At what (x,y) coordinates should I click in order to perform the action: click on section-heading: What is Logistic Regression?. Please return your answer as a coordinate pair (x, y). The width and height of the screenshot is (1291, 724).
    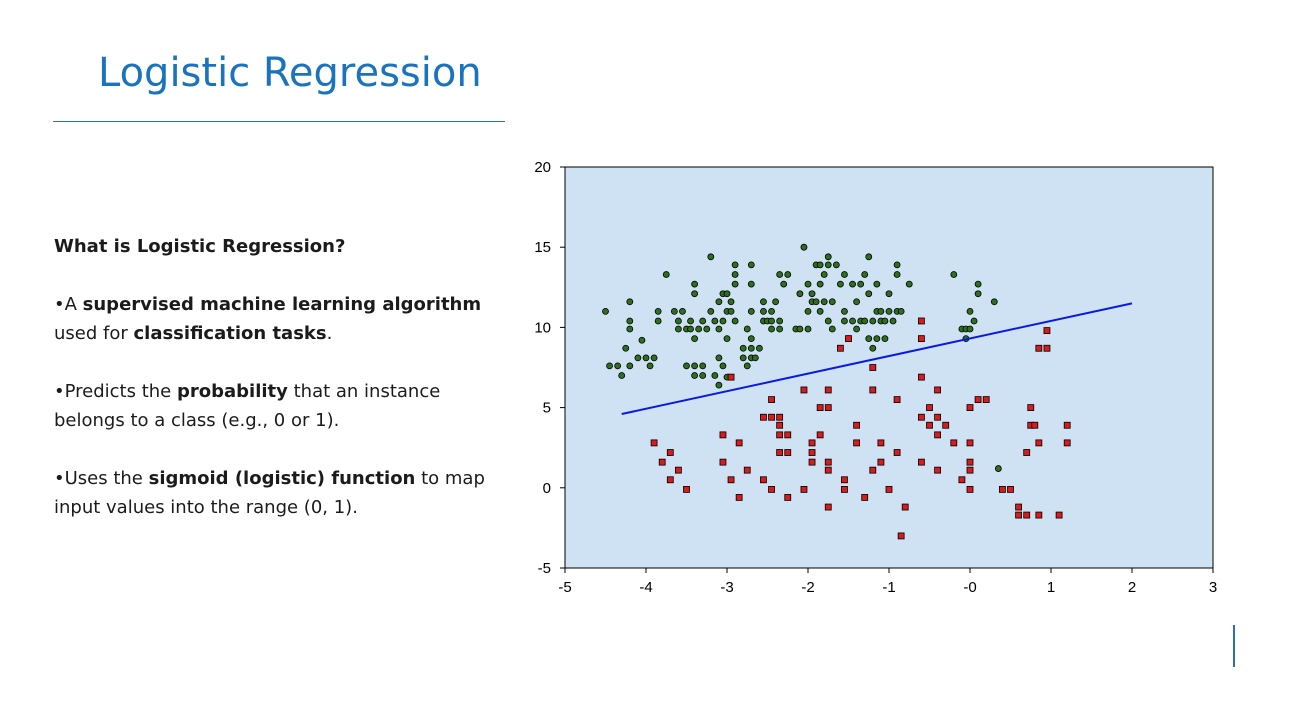
    Looking at the image, I should click on (274, 246).